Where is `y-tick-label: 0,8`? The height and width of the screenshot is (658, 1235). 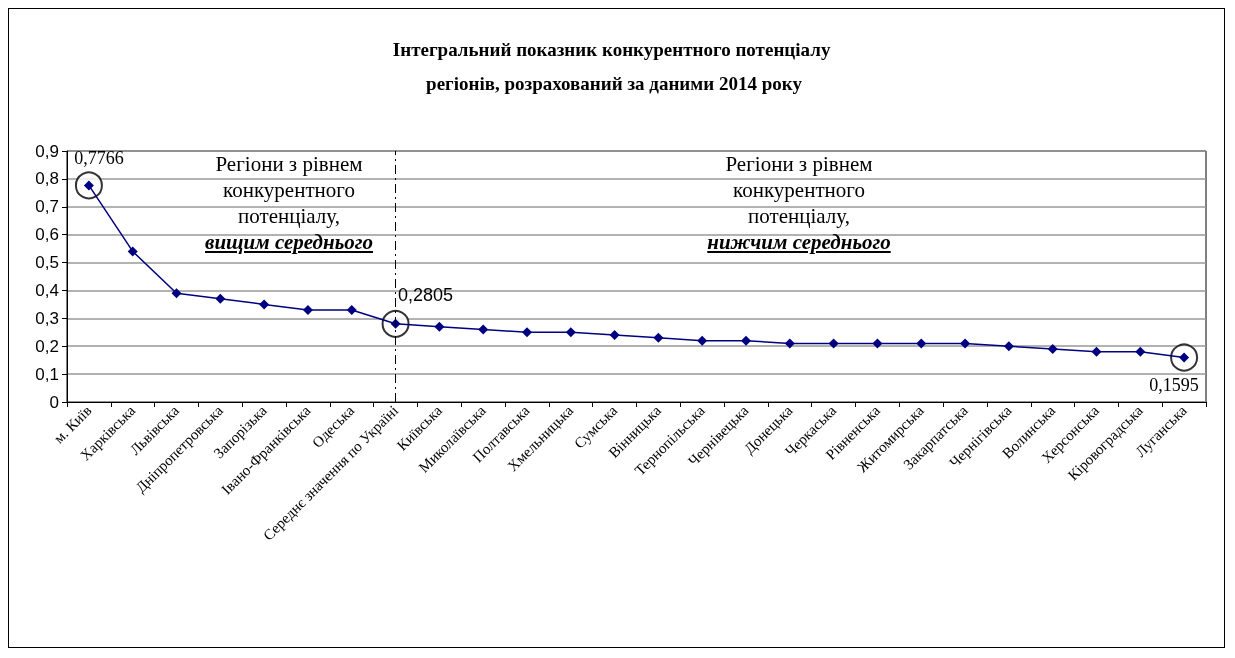
y-tick-label: 0,8 is located at coordinates (47, 179).